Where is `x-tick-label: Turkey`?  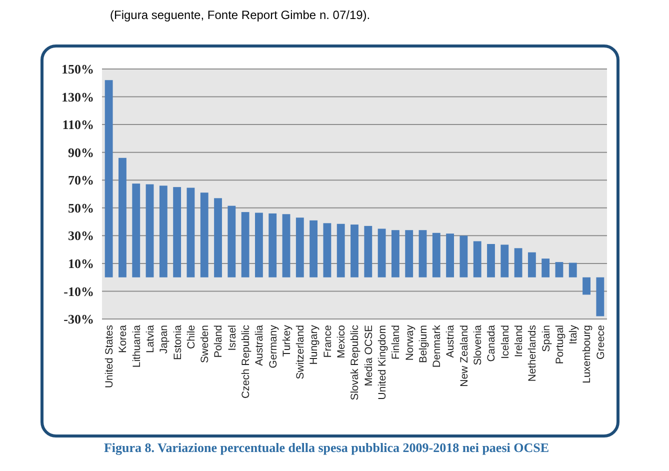
x-tick-label: Turkey is located at coordinates (286, 340).